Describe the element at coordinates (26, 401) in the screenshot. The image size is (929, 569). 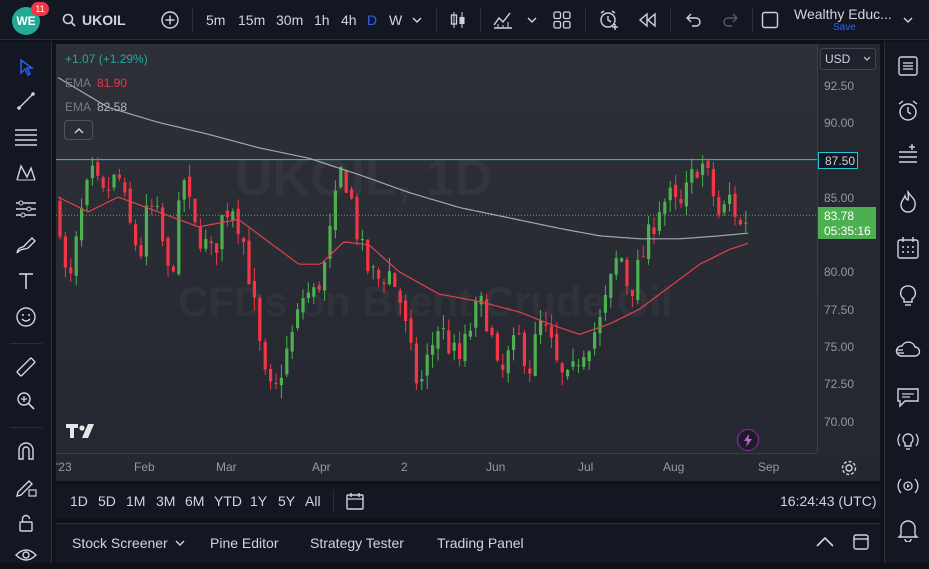
I see `zoom-tool` at that location.